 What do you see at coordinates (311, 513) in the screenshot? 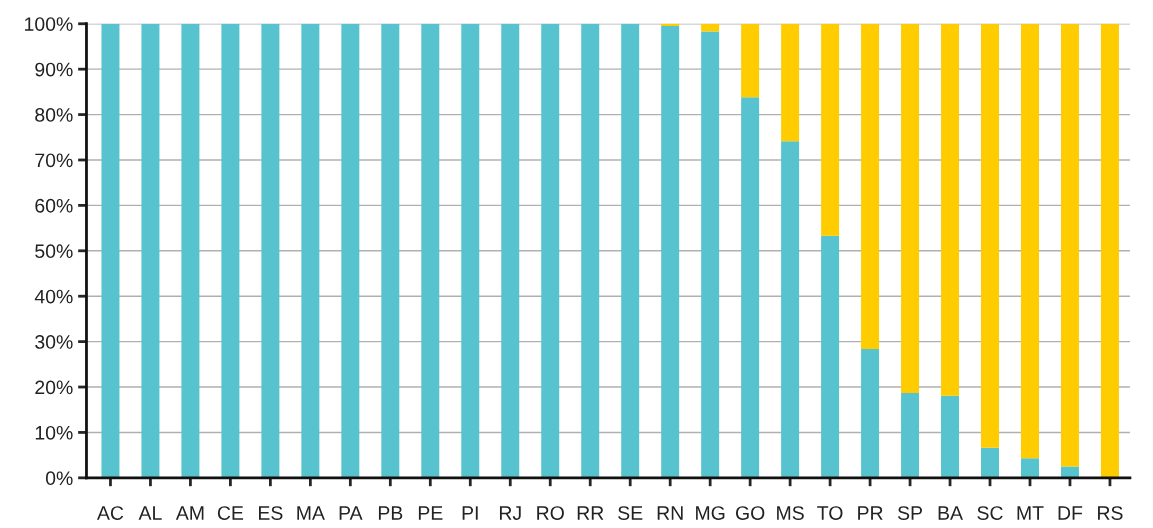
I see `x-tick-label: MA` at bounding box center [311, 513].